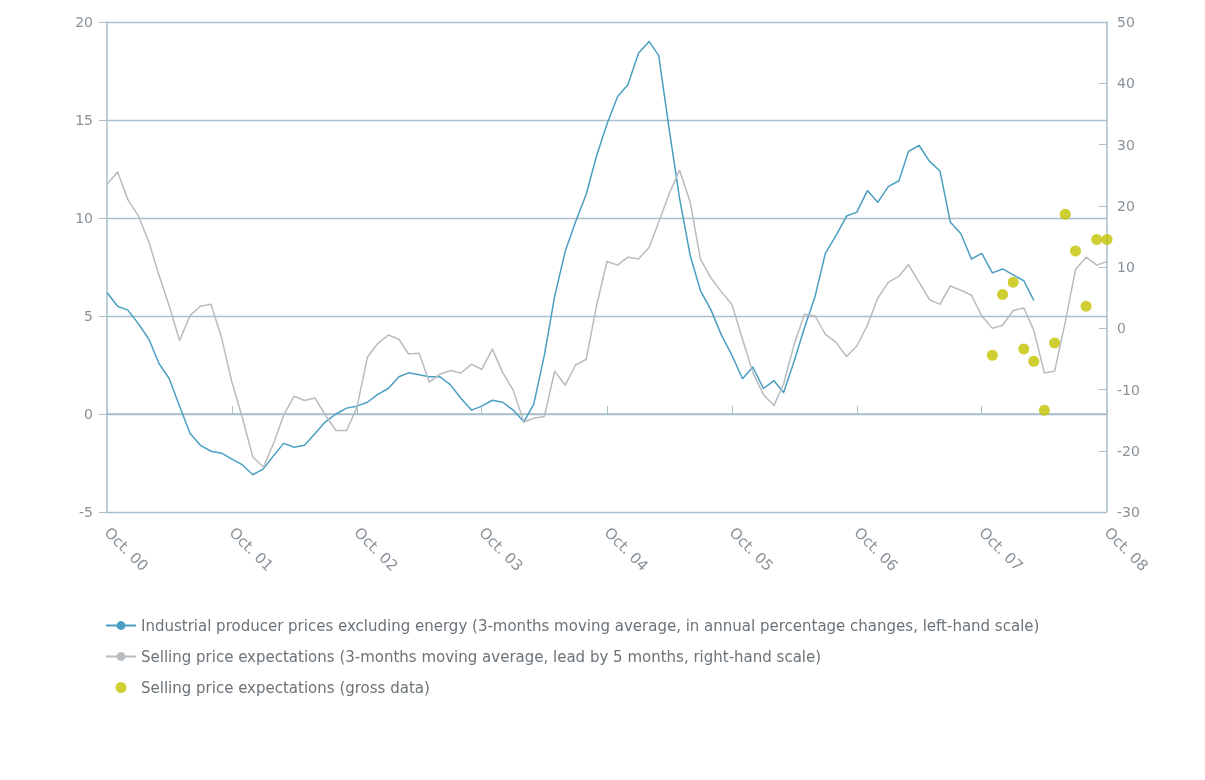 The width and height of the screenshot is (1205, 780). I want to click on y2-tick-label: 20, so click(1126, 205).